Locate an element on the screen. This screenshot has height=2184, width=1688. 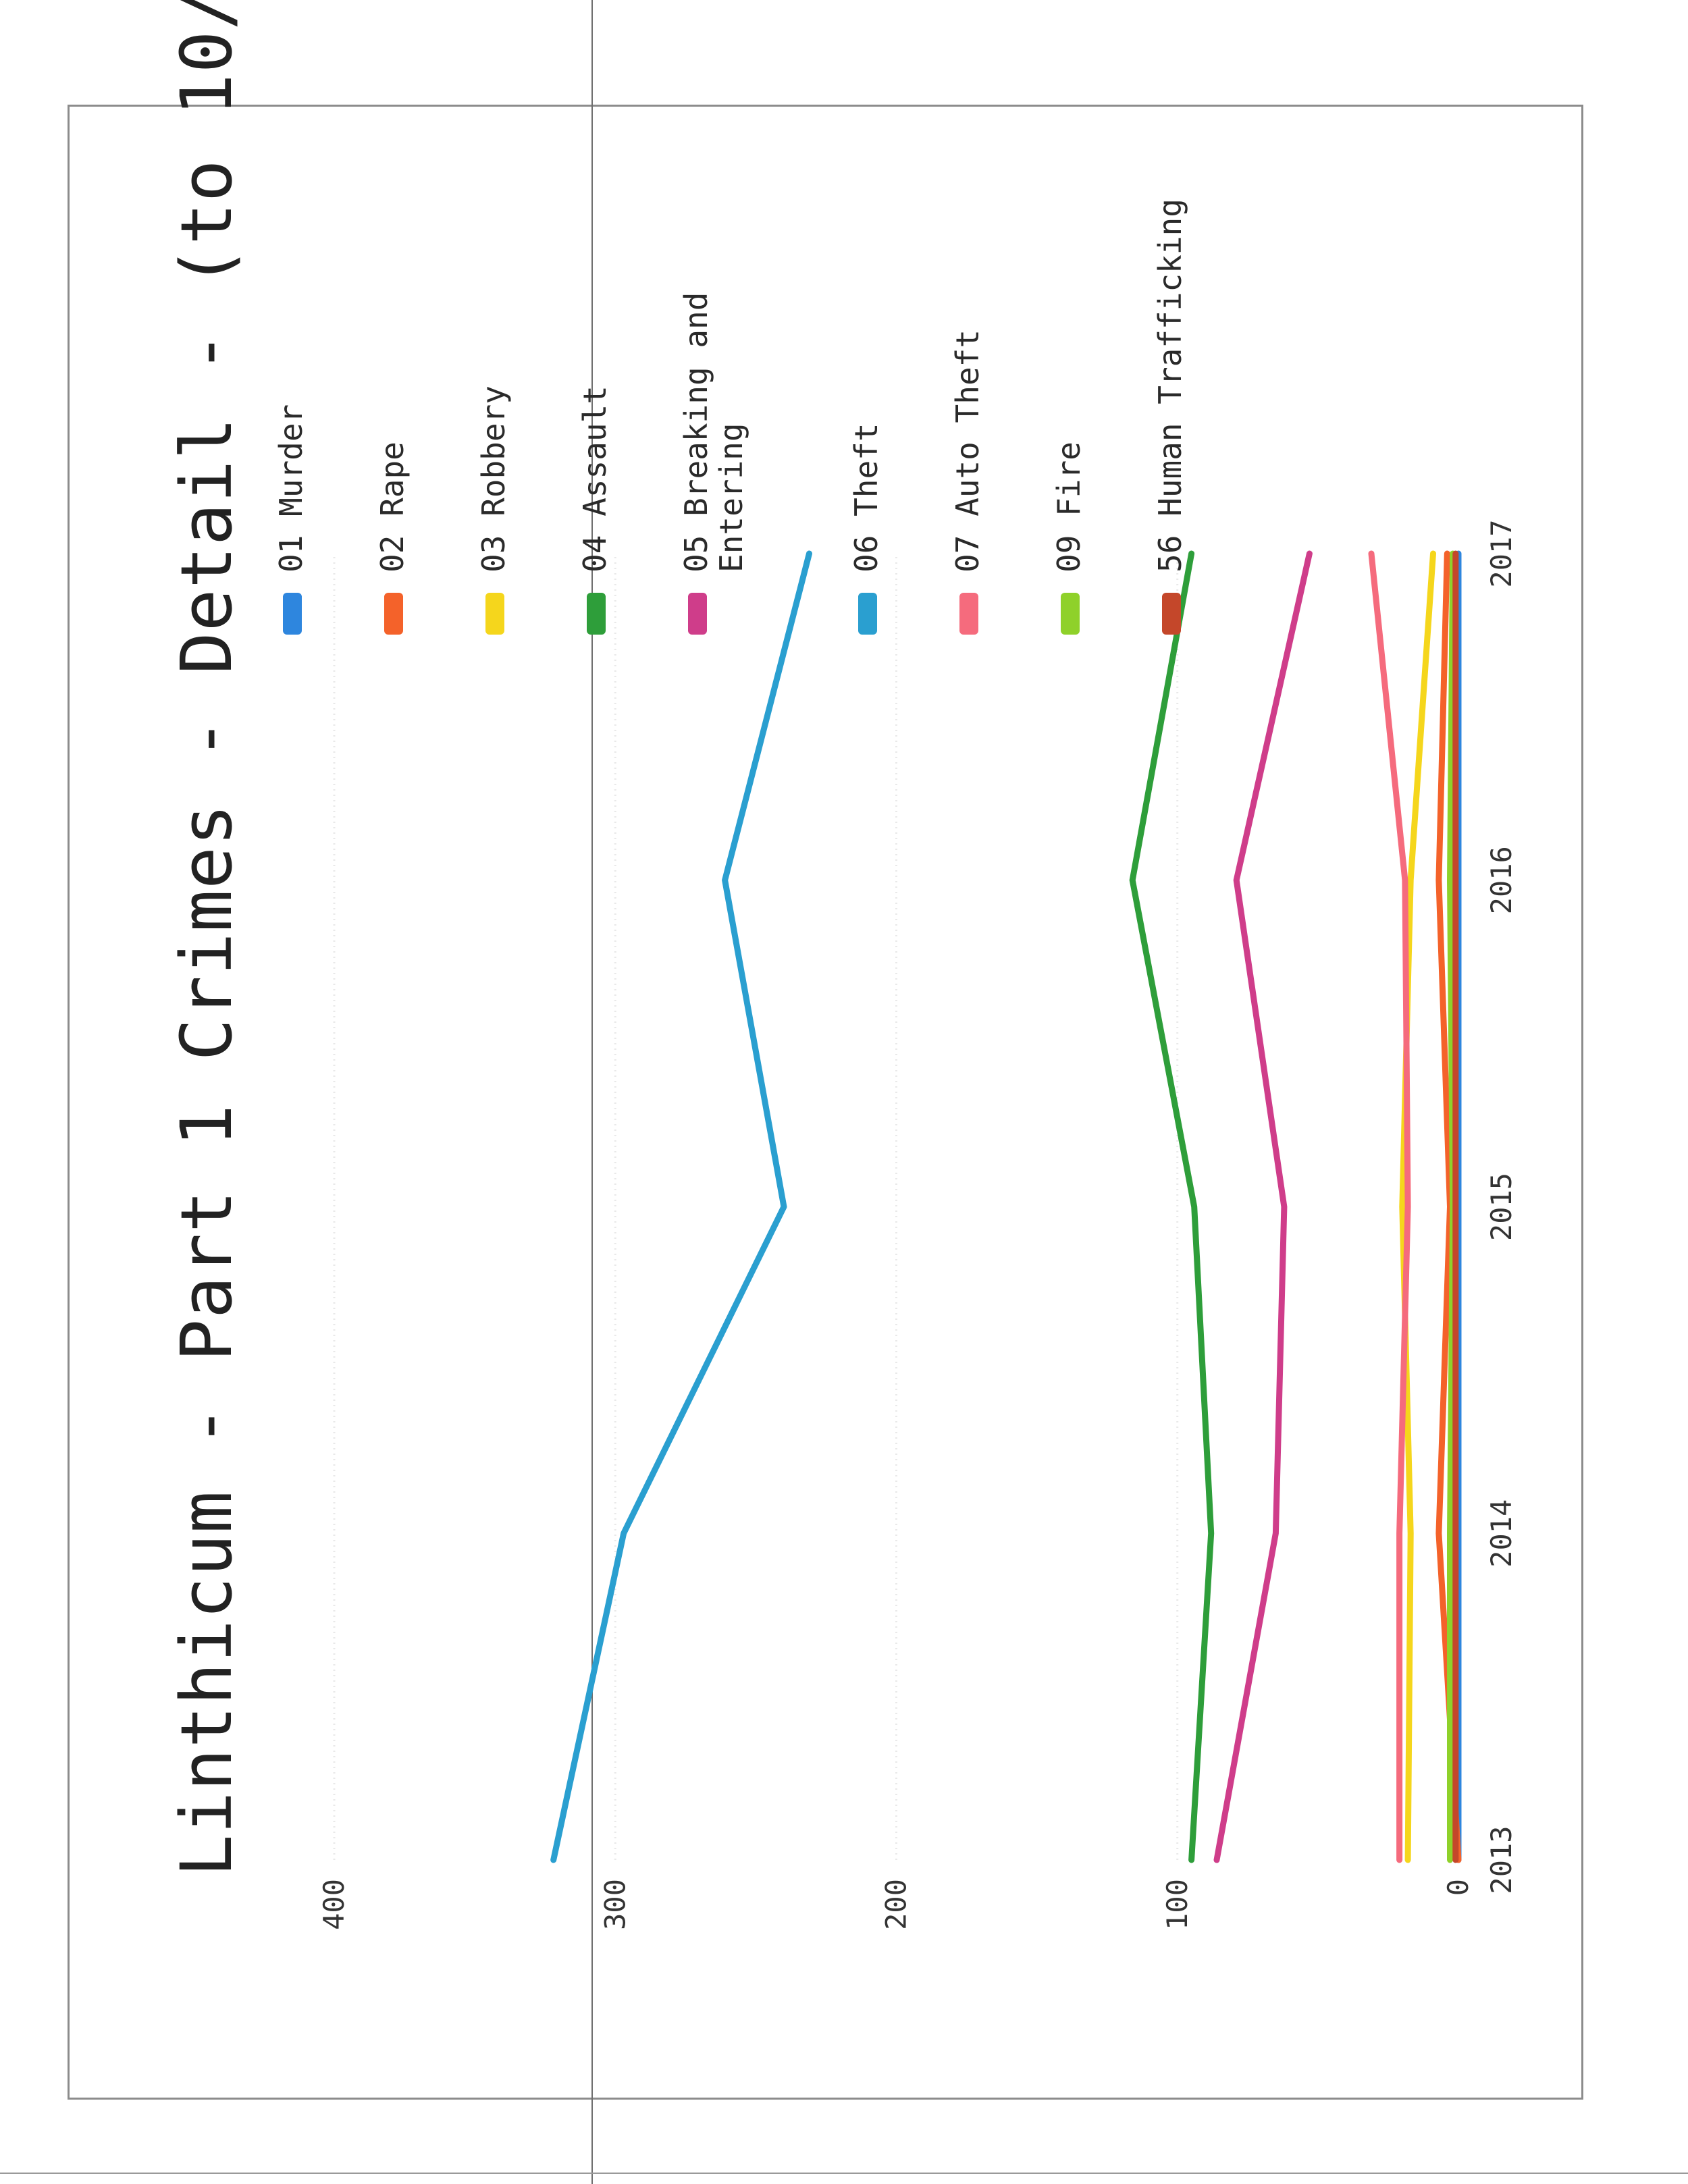
legend-label: 07 Auto Theft is located at coordinates (968, 450).